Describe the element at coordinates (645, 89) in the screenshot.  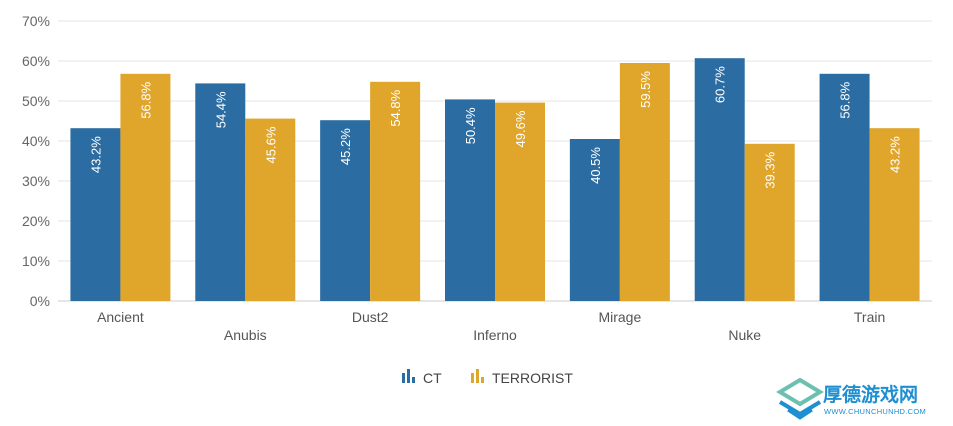
I see `data-label: 59.5%` at that location.